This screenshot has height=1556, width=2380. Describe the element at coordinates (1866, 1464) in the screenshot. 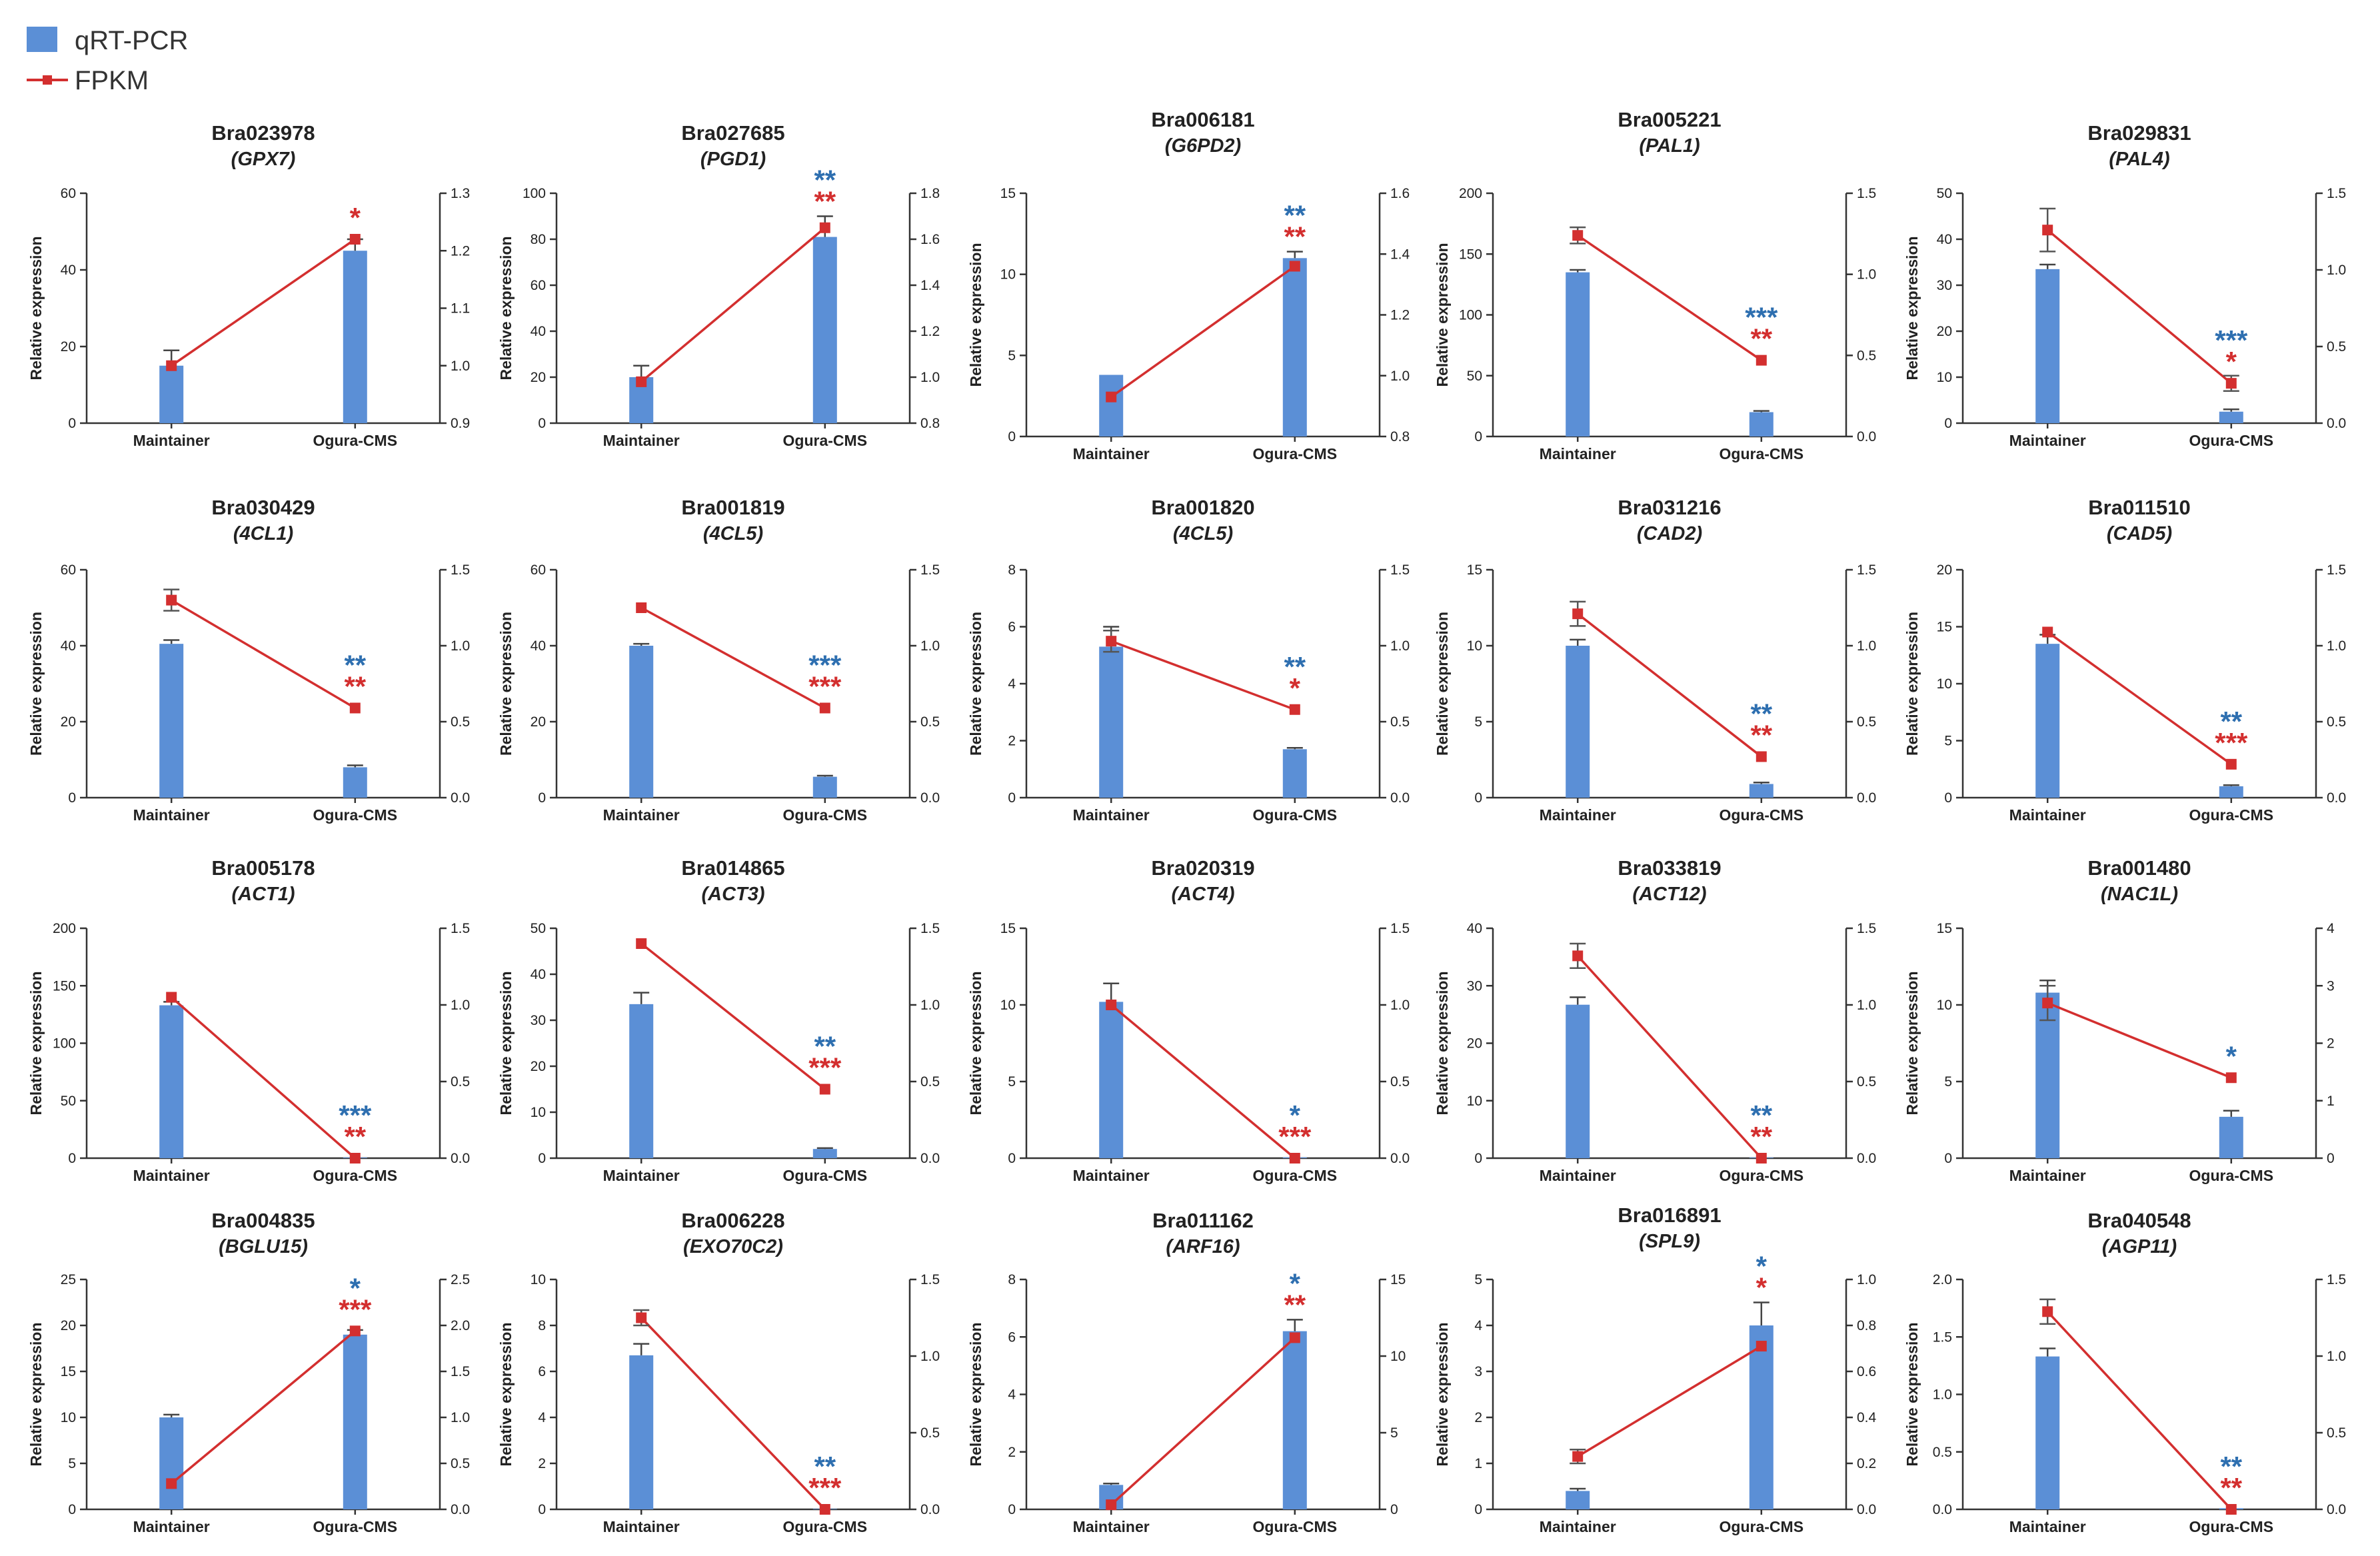

I see `right-tick-label: 0.2` at that location.